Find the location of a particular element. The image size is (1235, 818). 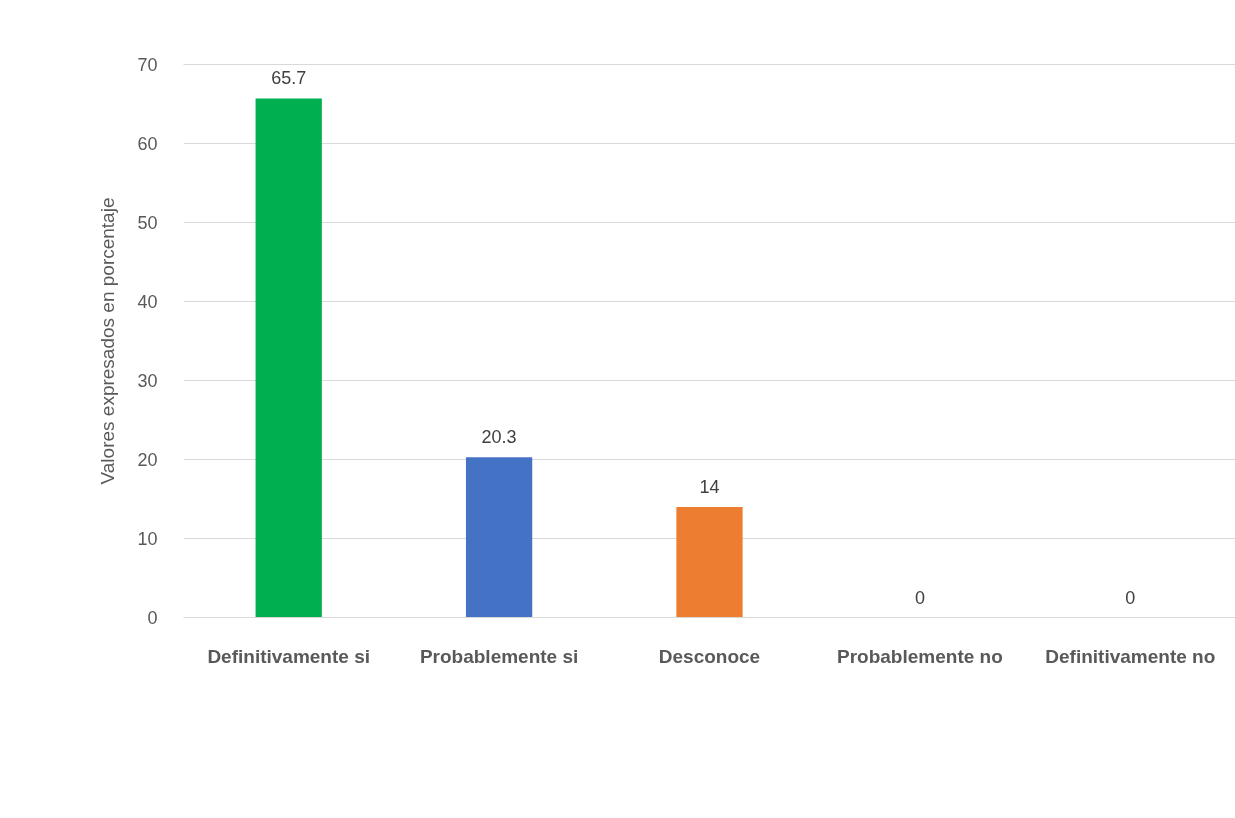

data-label: 65.7 is located at coordinates (289, 78).